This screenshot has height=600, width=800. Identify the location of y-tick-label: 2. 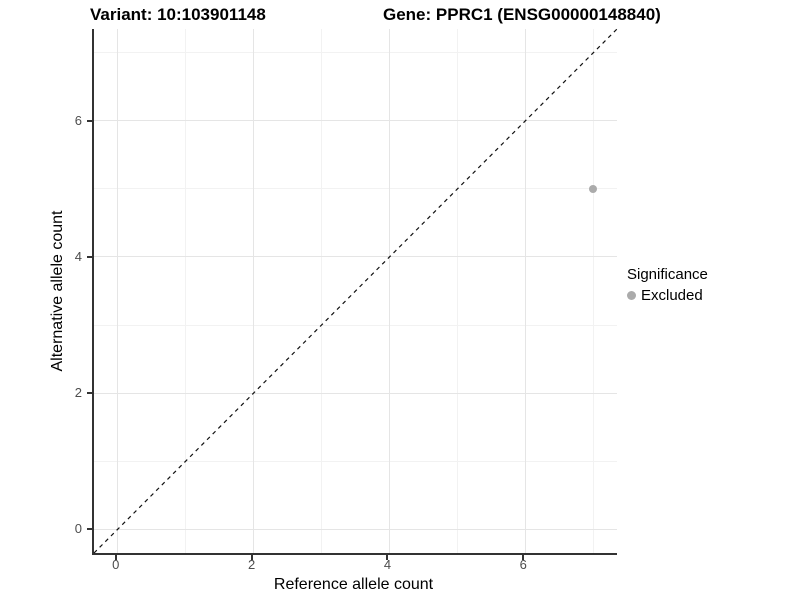
(78, 393).